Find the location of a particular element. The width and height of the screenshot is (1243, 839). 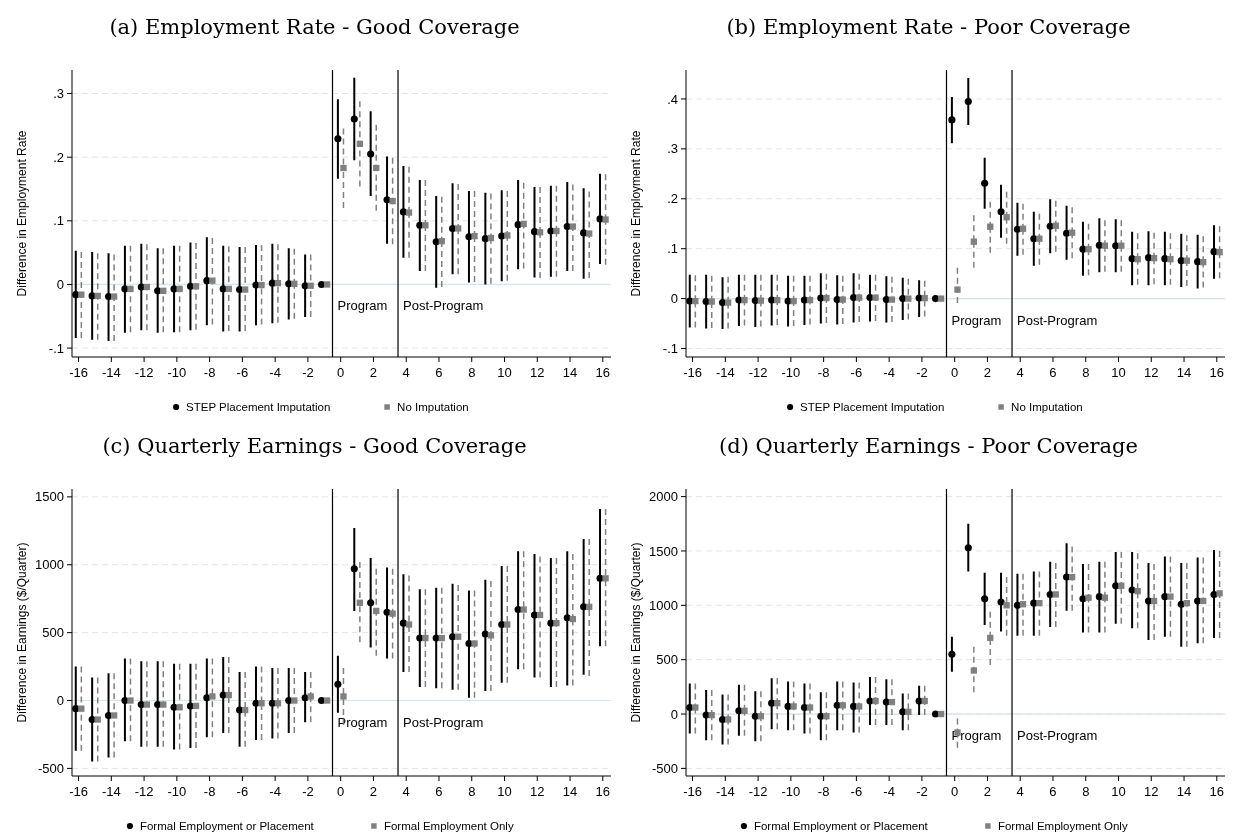

y-tick-label: 1500 is located at coordinates (663, 551).